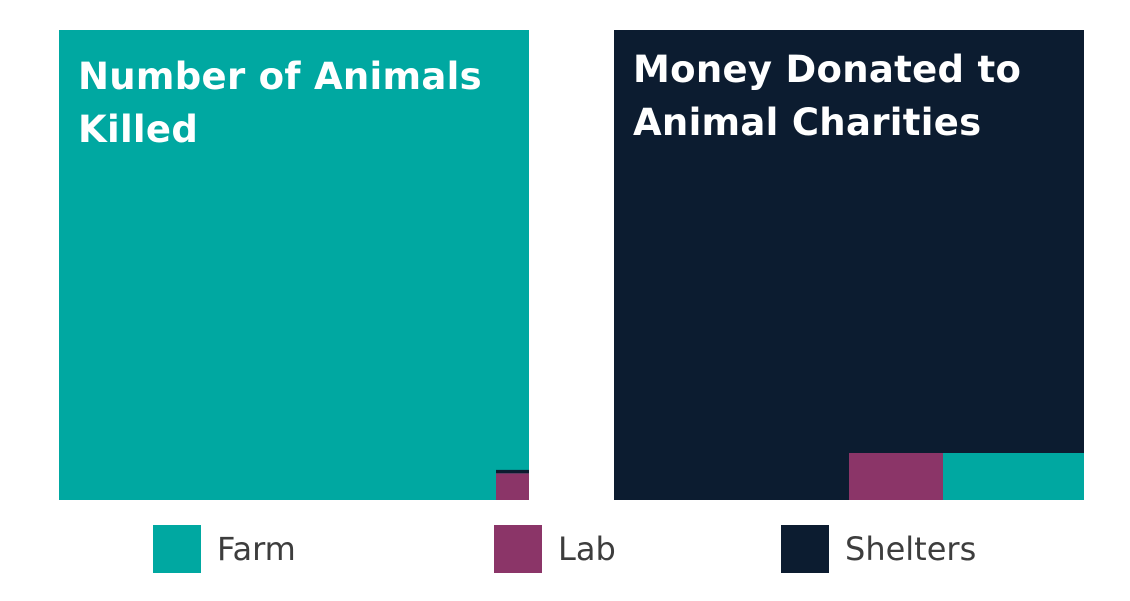 This screenshot has height=601, width=1130. I want to click on legend-label-farm: Farm, so click(256, 549).